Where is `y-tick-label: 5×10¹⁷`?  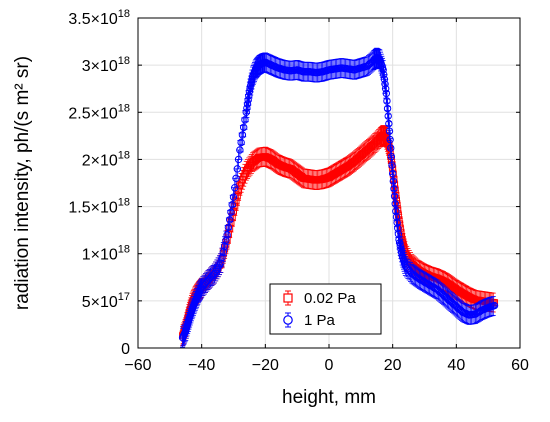 y-tick-label: 5×10¹⁷ is located at coordinates (106, 301).